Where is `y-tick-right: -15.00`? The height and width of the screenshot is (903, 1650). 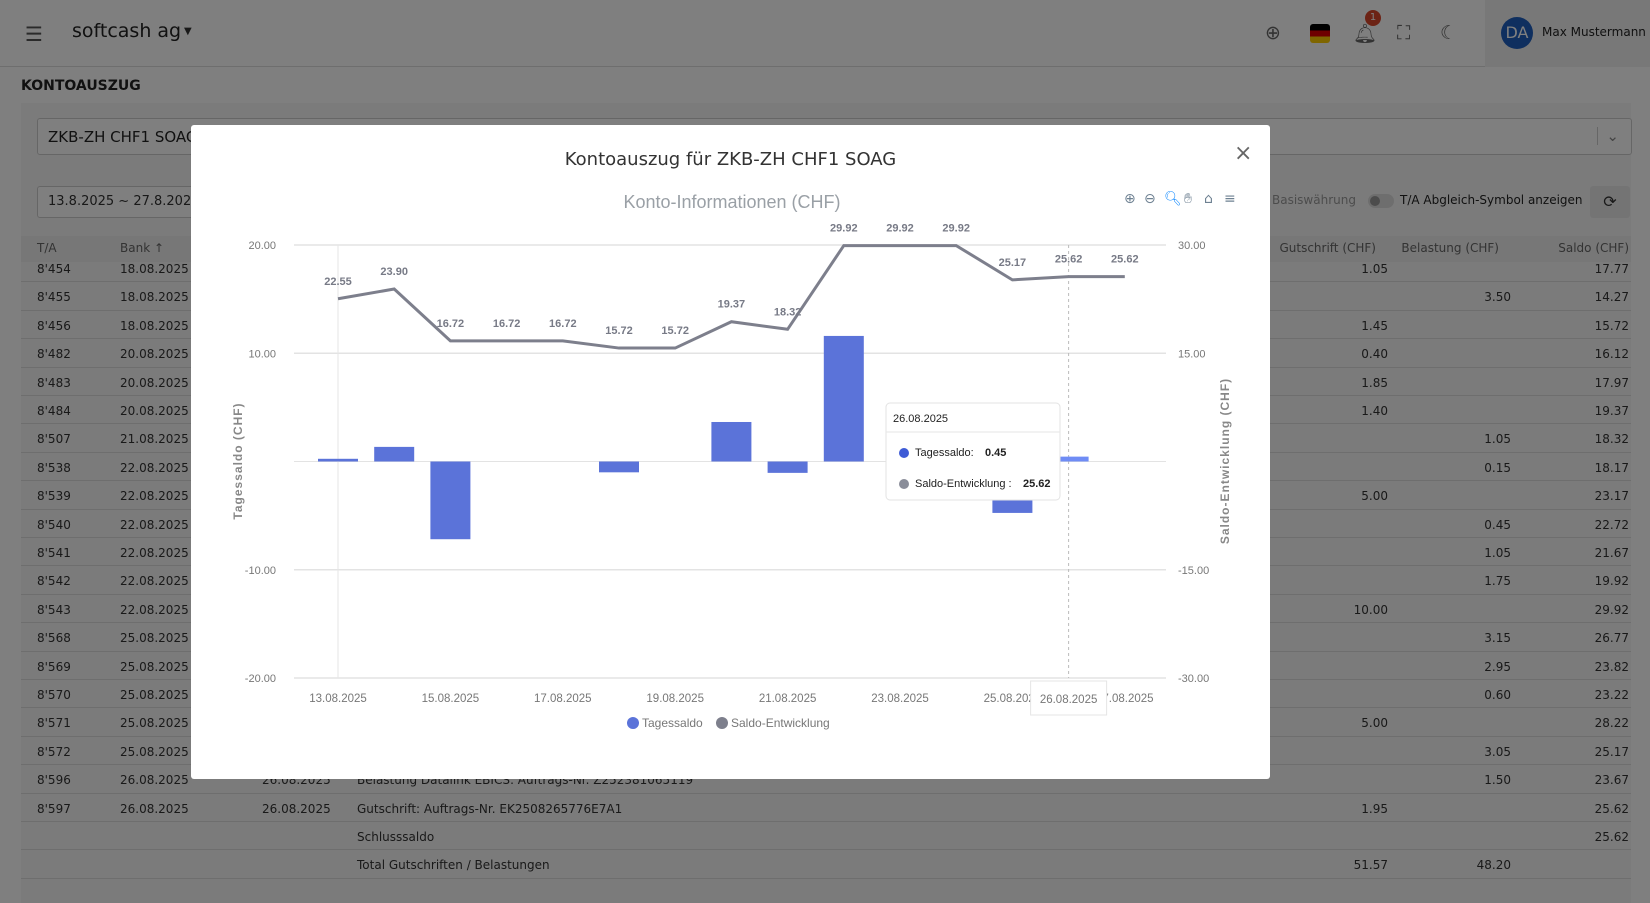 y-tick-right: -15.00 is located at coordinates (1193, 571).